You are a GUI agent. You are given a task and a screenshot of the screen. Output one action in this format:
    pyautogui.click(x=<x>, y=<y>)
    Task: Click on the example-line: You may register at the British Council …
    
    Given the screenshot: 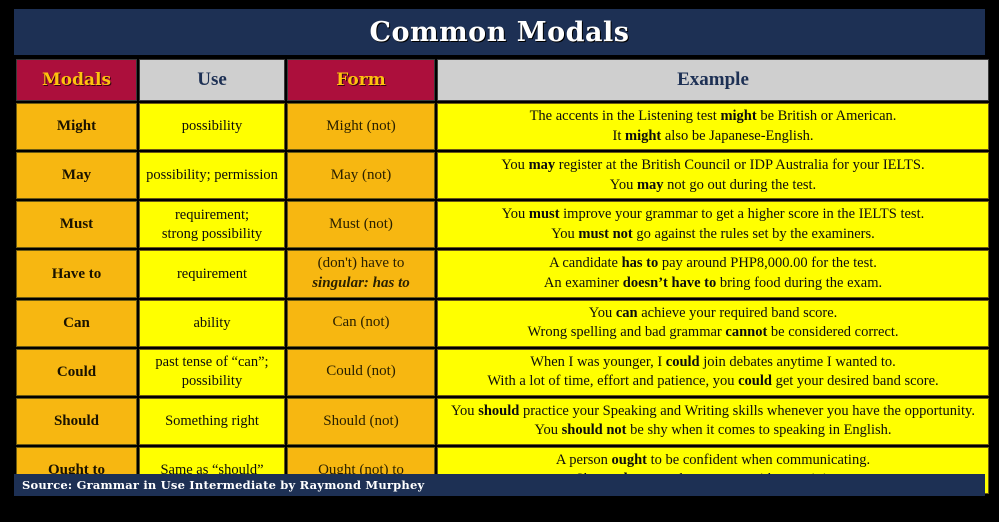 What is the action you would take?
    pyautogui.click(x=713, y=166)
    